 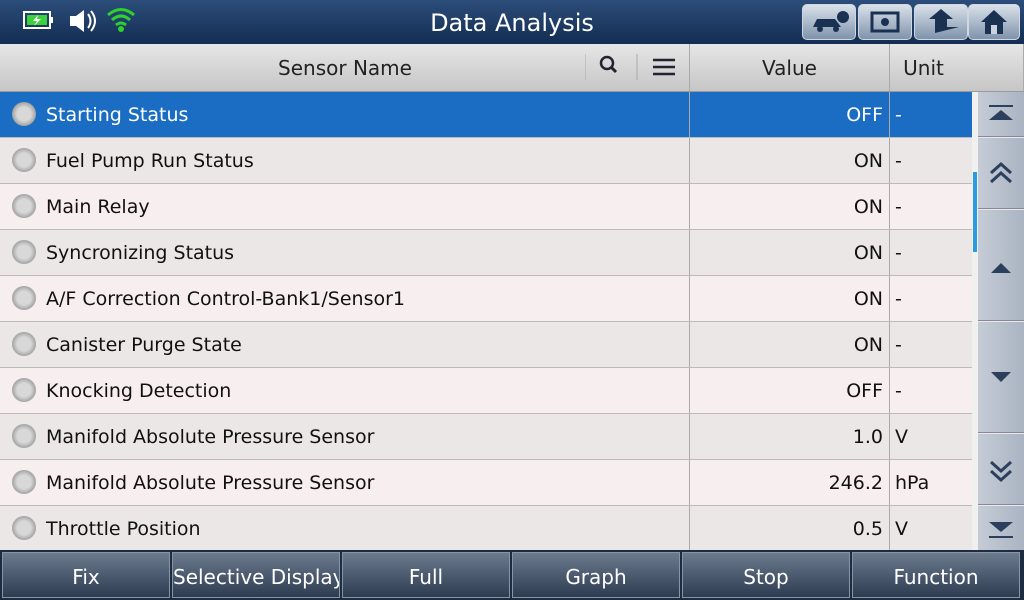 I want to click on line-up, so click(x=1001, y=265).